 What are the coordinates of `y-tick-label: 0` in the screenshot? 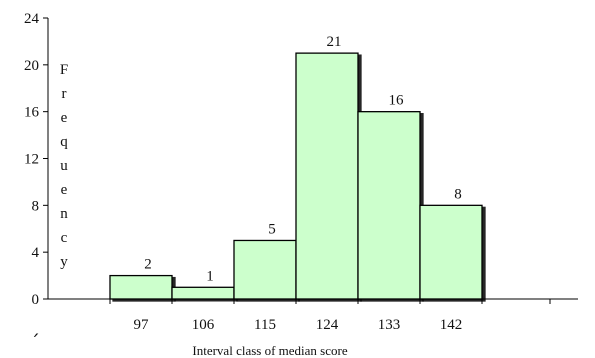 It's located at (36, 300).